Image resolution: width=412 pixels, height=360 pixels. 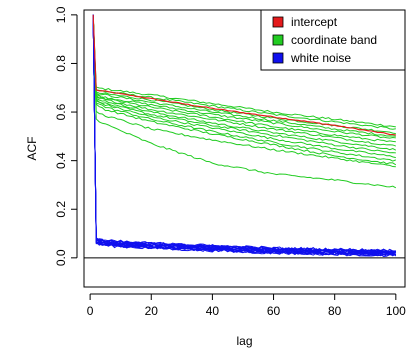 I want to click on x-axis: 0 20 40 60 80 100, so click(x=246, y=305).